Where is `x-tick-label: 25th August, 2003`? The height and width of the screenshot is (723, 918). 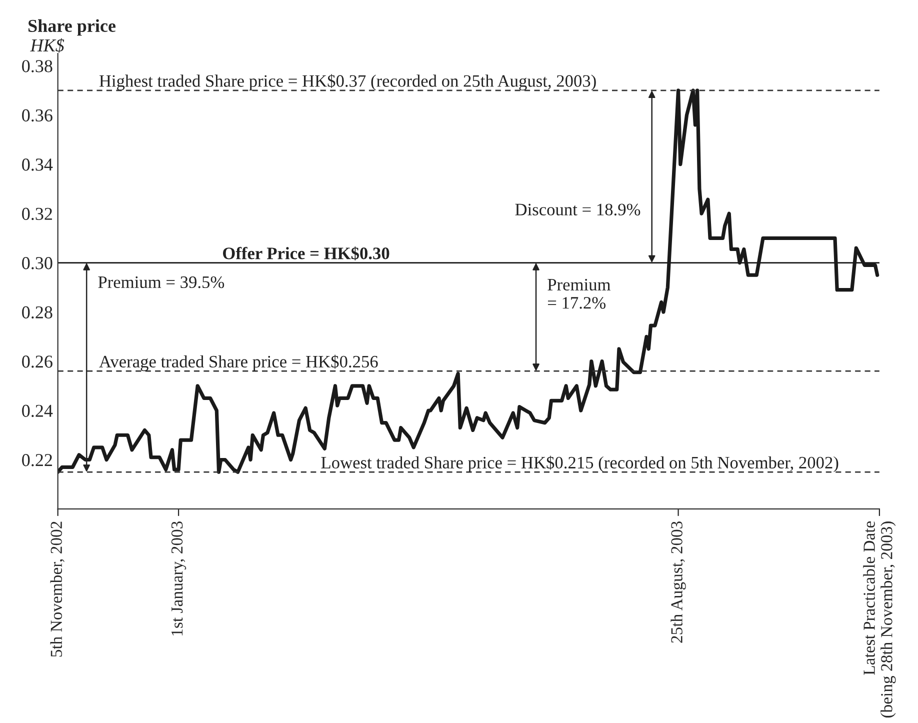 x-tick-label: 25th August, 2003 is located at coordinates (678, 582).